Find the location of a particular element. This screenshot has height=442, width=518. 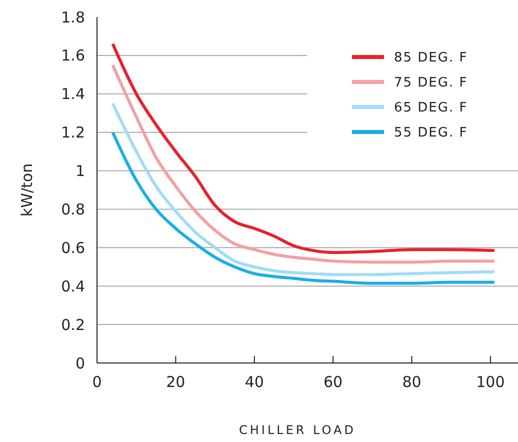

x-tick-label: 40 is located at coordinates (254, 382).